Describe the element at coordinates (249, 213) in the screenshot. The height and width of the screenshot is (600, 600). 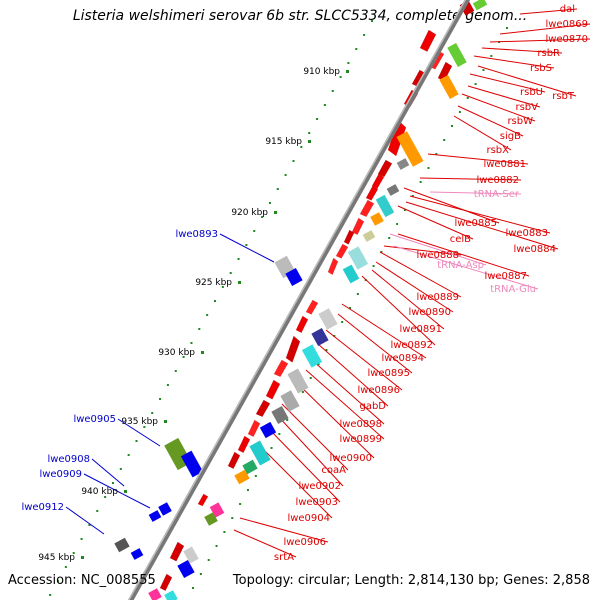
I see `scale-label: 920 kbp` at that location.